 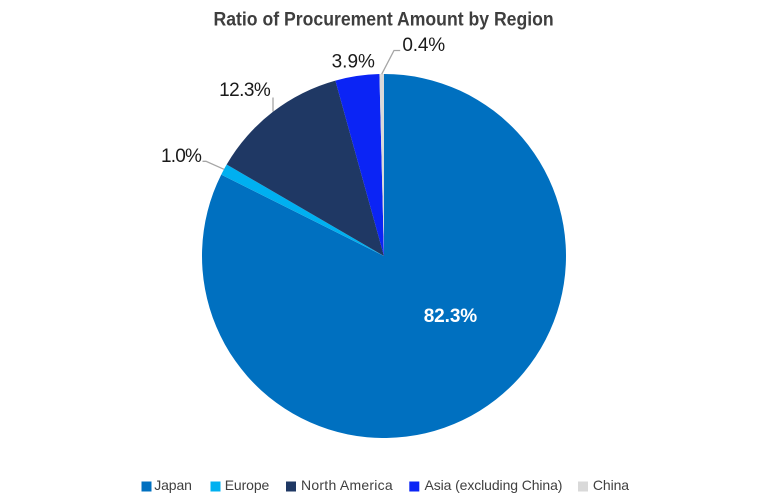 I want to click on svg-text: 0.4%, so click(x=423, y=45).